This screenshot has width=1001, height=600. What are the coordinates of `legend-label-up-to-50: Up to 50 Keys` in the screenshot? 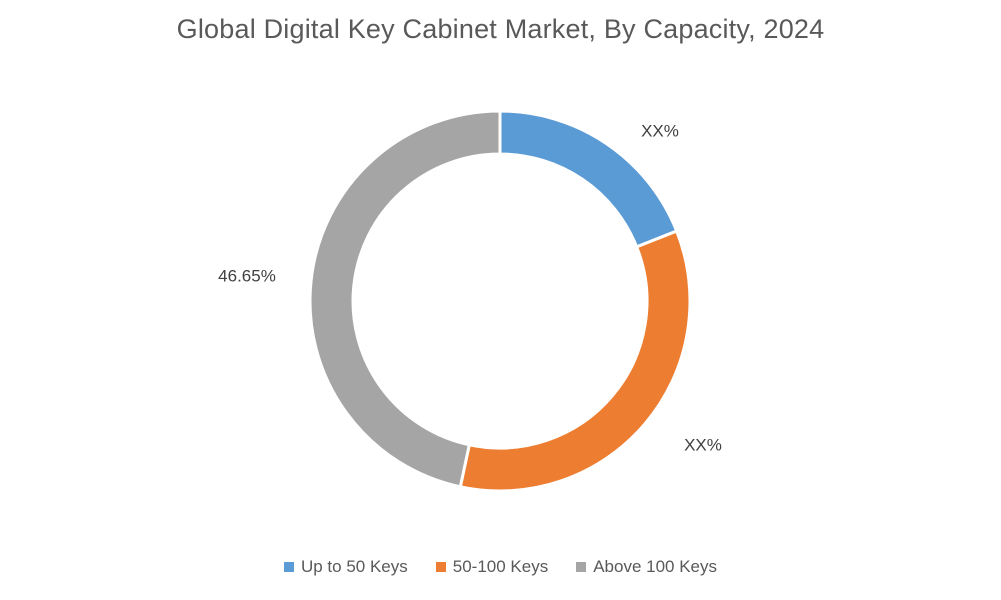 It's located at (354, 566).